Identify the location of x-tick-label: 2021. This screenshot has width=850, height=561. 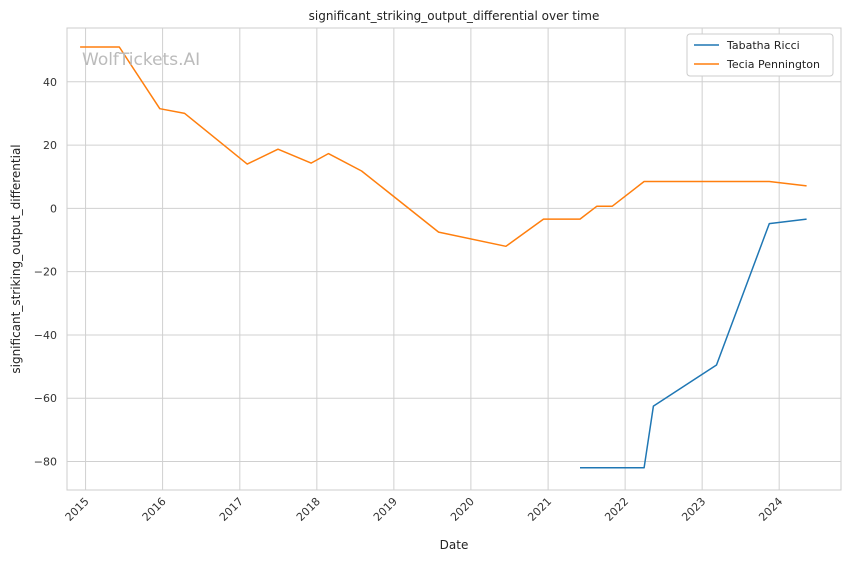
(539, 509).